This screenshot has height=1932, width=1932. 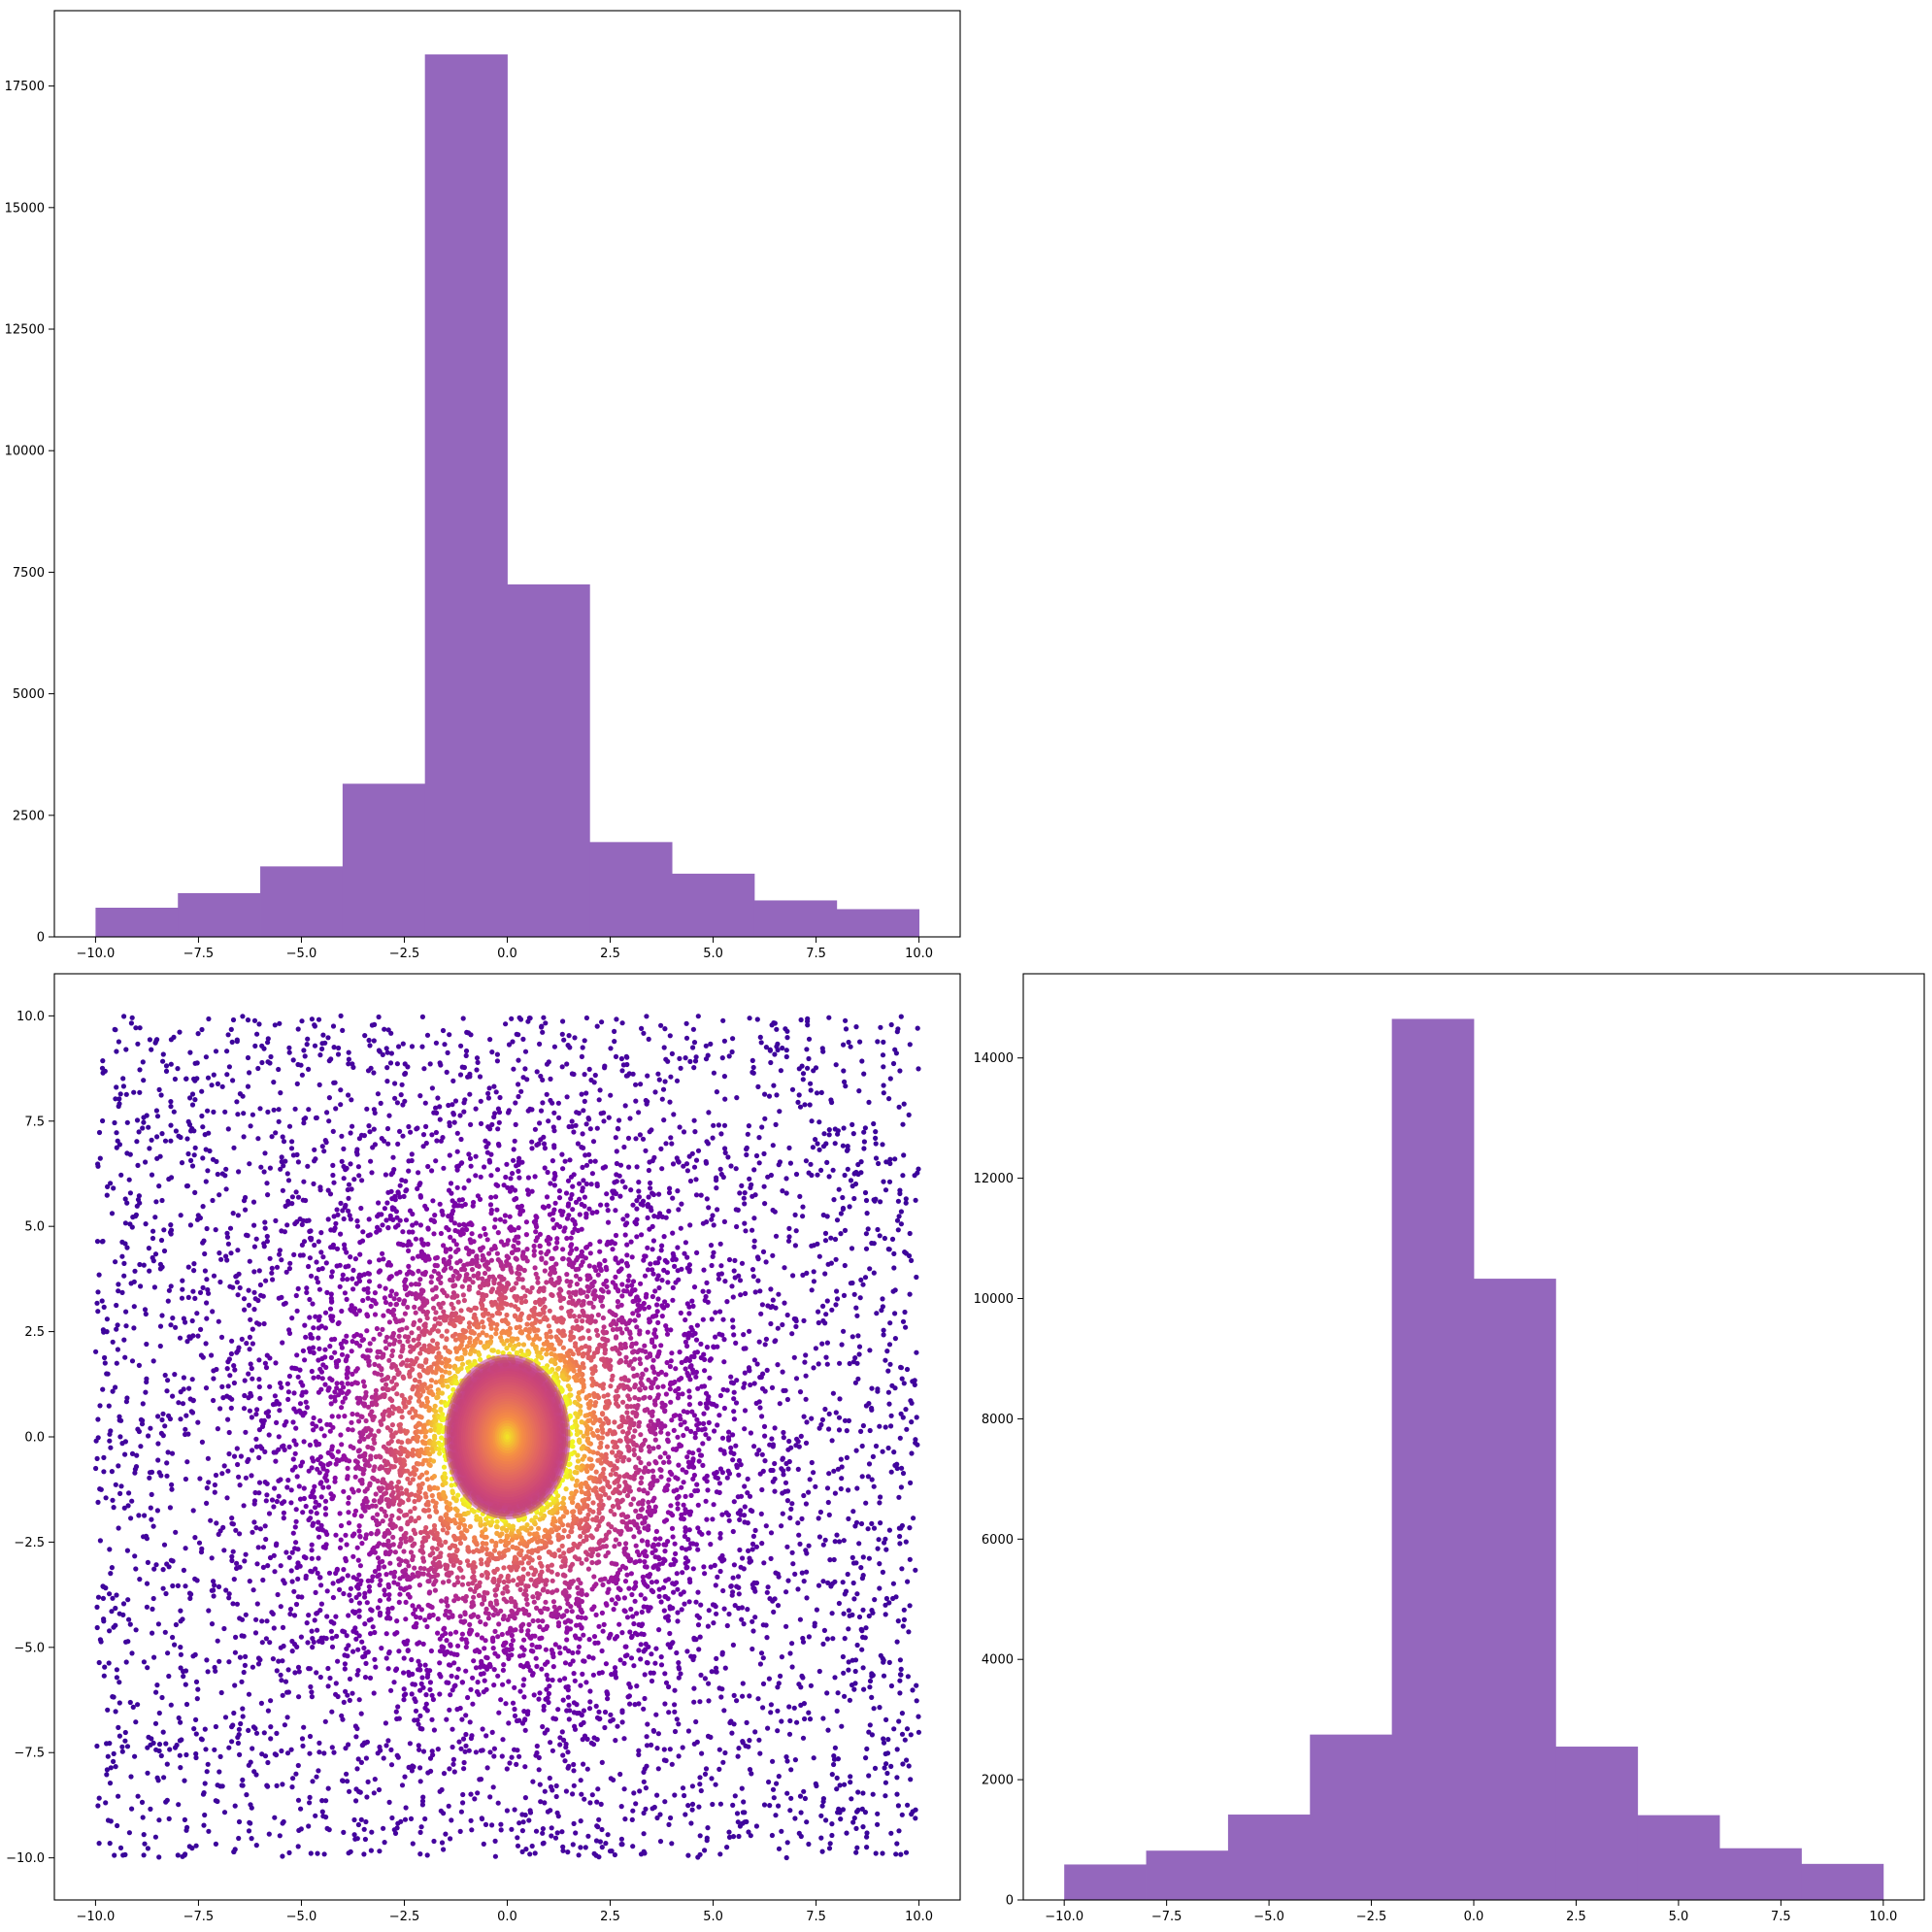 What do you see at coordinates (29, 816) in the screenshot?
I see `y-tick-label: 2500` at bounding box center [29, 816].